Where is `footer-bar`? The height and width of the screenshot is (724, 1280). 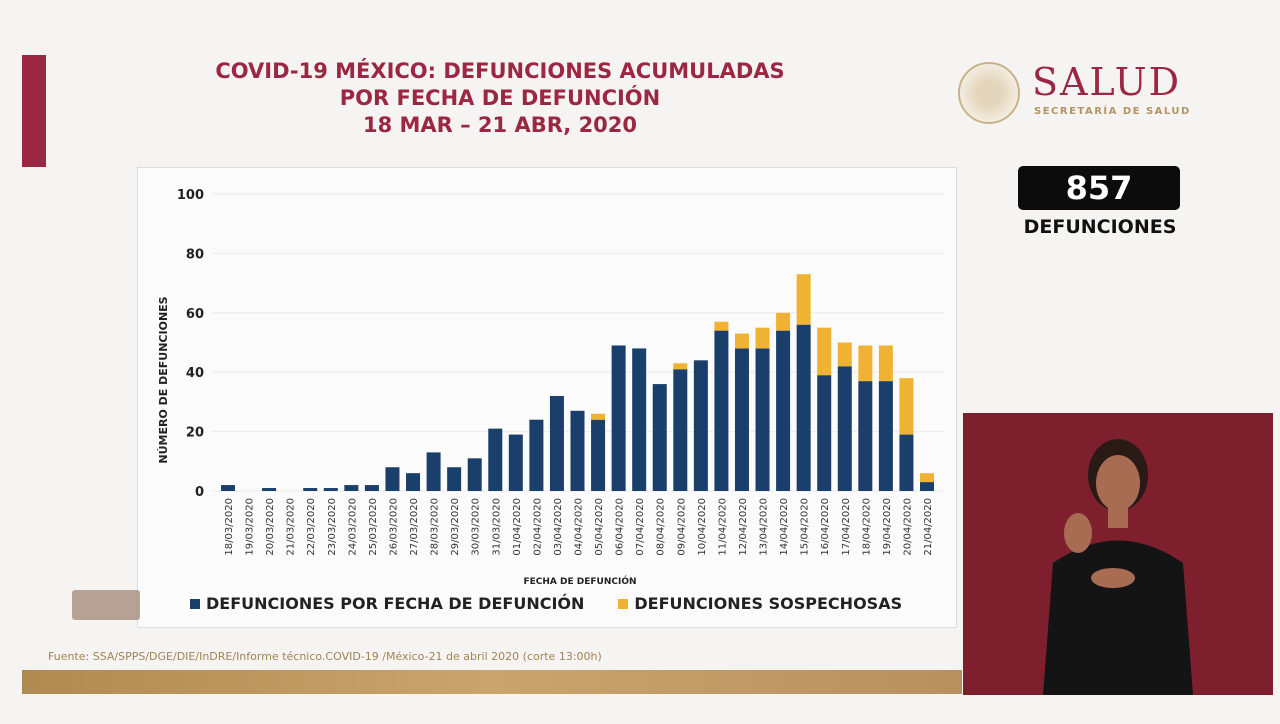
footer-bar is located at coordinates (492, 682).